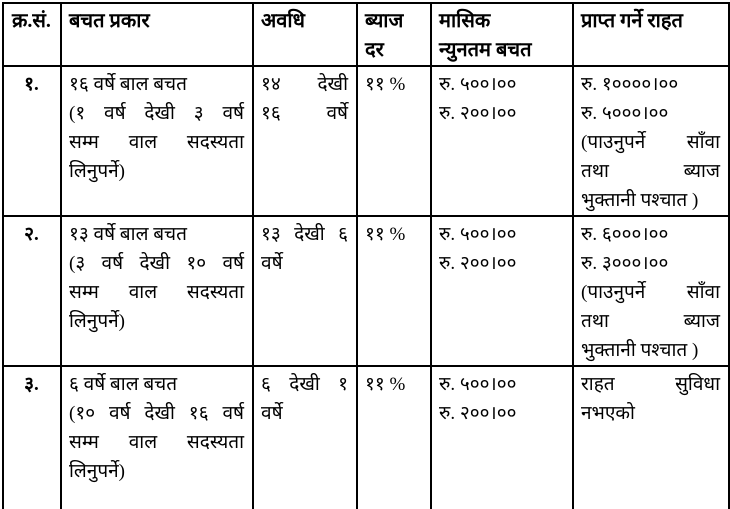 Image resolution: width=730 pixels, height=509 pixels. What do you see at coordinates (485, 50) in the screenshot?
I see `header-label-line: न्युनतम बचत` at bounding box center [485, 50].